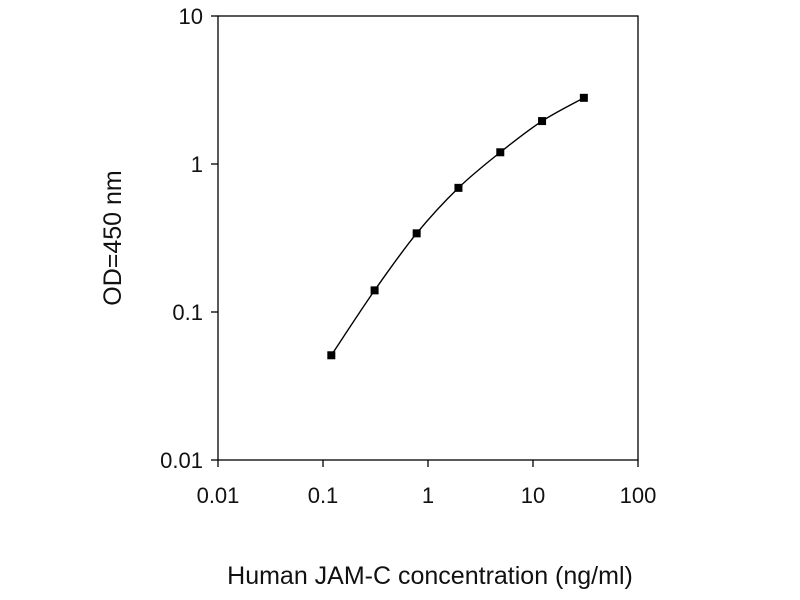 This screenshot has height=600, width=800. I want to click on x-tick-label: 0.01, so click(218, 495).